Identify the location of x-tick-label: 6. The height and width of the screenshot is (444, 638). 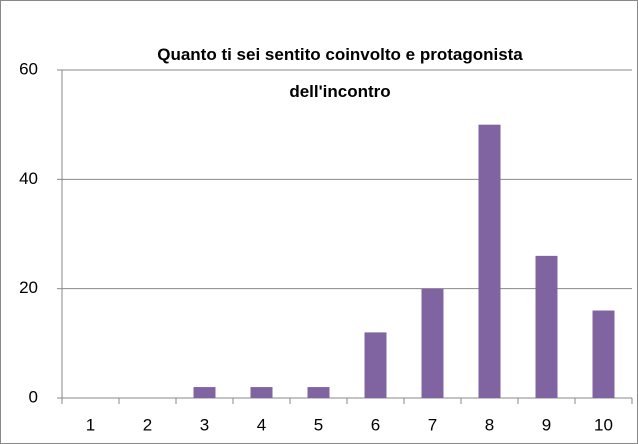
(375, 424).